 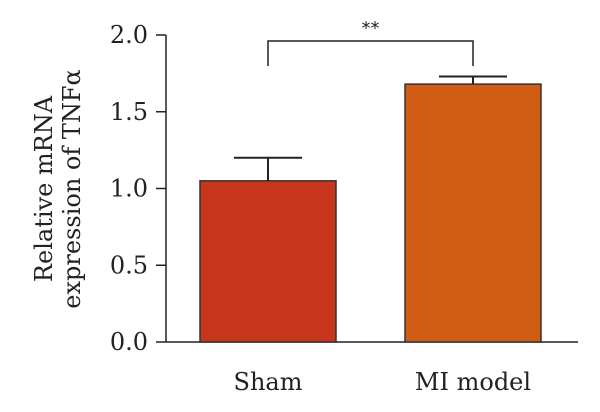 What do you see at coordinates (371, 28) in the screenshot?
I see `significance-label: **` at bounding box center [371, 28].